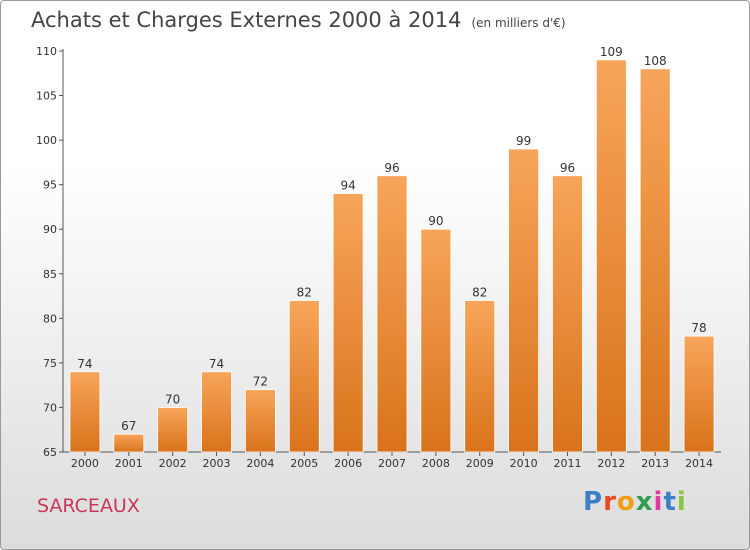 Image resolution: width=750 pixels, height=550 pixels. Describe the element at coordinates (480, 463) in the screenshot. I see `x-tick-label: 2009` at that location.